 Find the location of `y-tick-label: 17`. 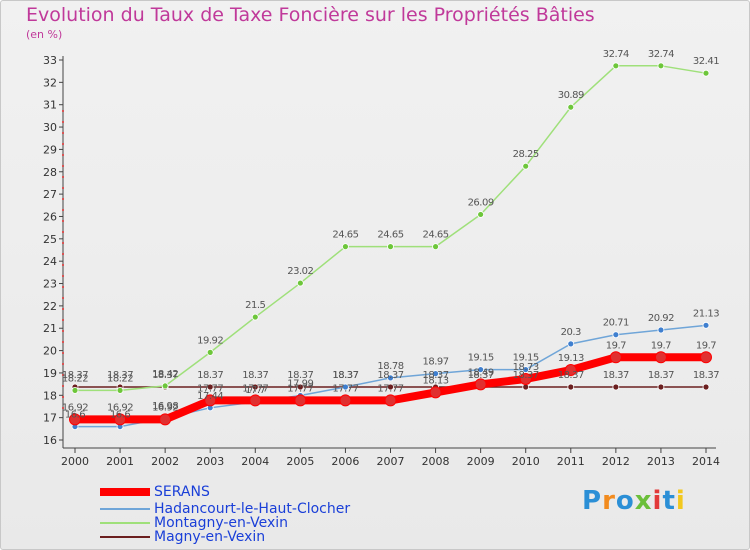

y-tick-label: 17 is located at coordinates (50, 418).